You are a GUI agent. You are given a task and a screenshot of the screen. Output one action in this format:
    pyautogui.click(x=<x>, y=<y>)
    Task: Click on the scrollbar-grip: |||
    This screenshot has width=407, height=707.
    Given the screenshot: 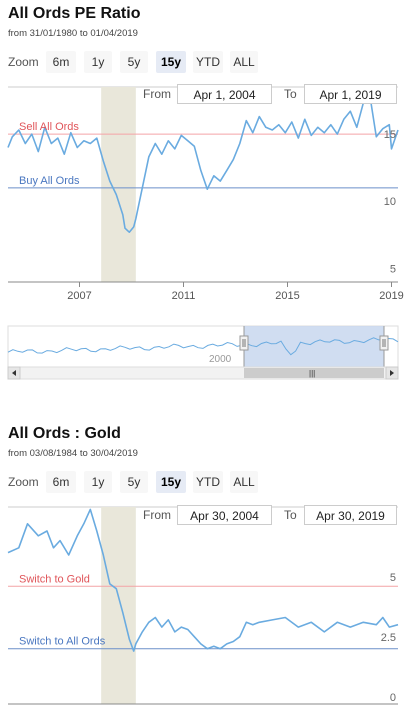 What is the action you would take?
    pyautogui.click(x=312, y=373)
    